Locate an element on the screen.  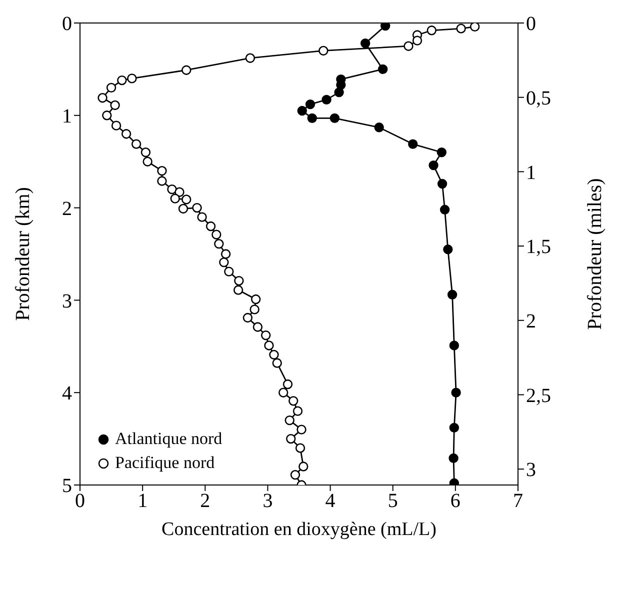
legend-label: Atlantique nord is located at coordinates (168, 439).